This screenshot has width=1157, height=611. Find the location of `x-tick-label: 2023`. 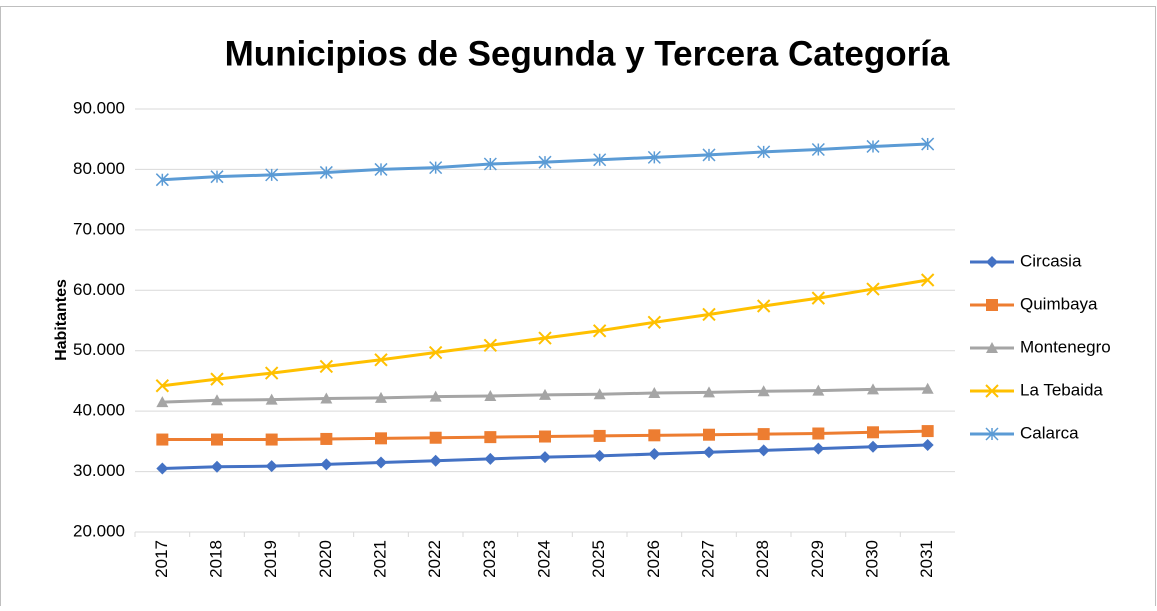

x-tick-label: 2023 is located at coordinates (489, 559).